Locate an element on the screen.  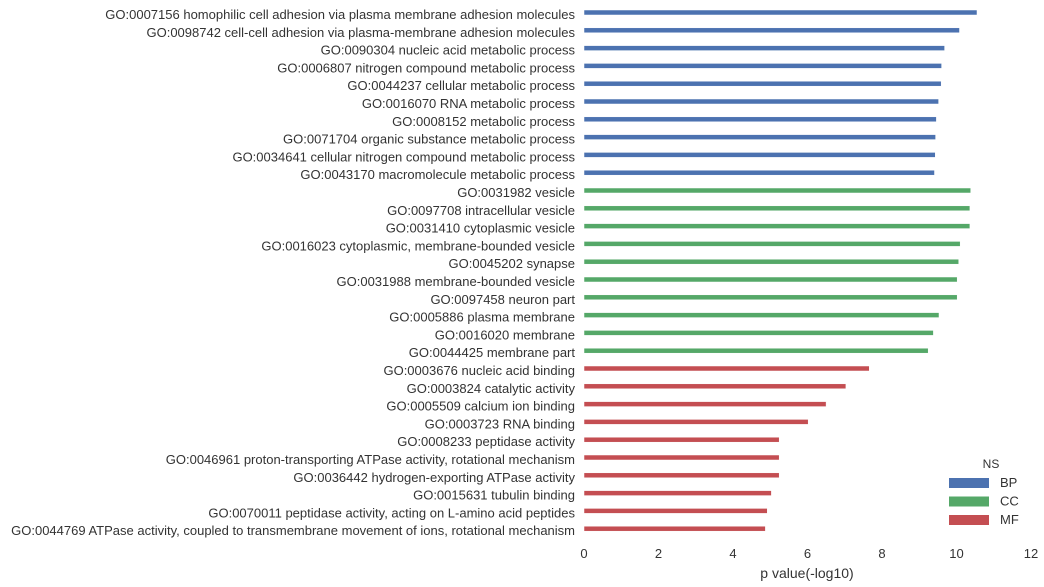
legend-swatch-cc is located at coordinates (969, 501).